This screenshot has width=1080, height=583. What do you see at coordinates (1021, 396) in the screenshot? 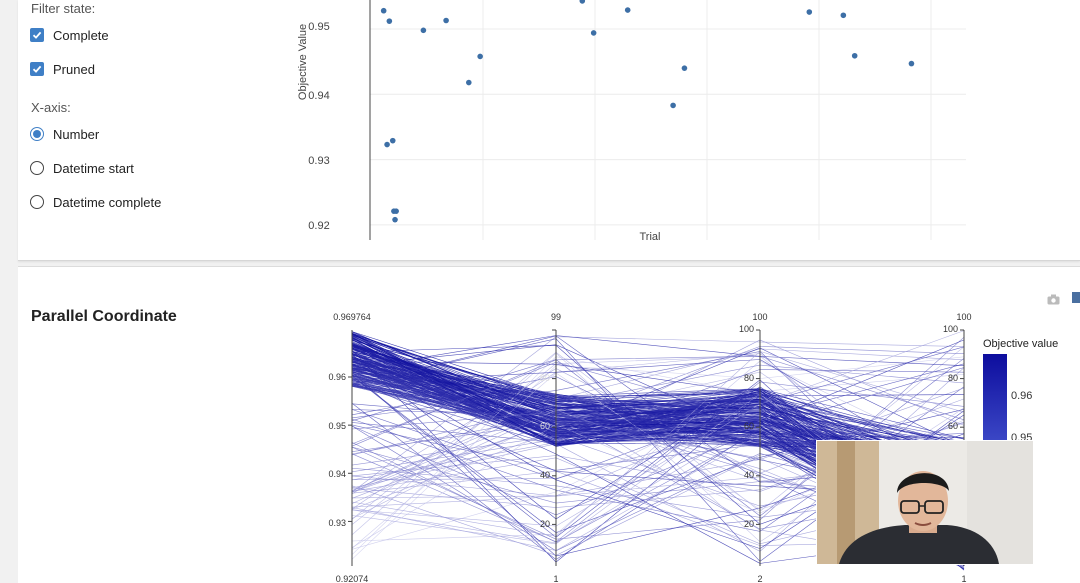
I see `colorbar-tick-label: 0.96` at bounding box center [1021, 396].